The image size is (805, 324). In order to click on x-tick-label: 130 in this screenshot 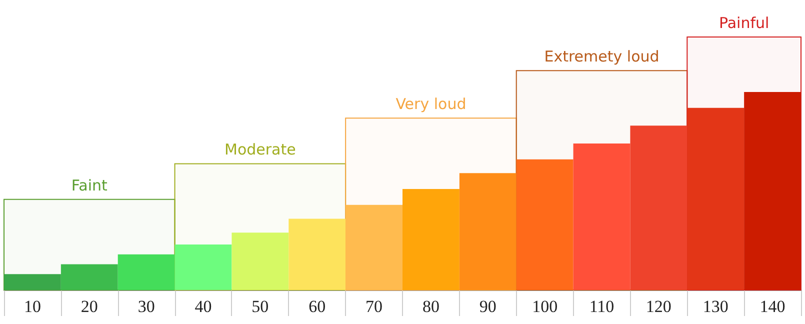, I will do `click(715, 306)`.